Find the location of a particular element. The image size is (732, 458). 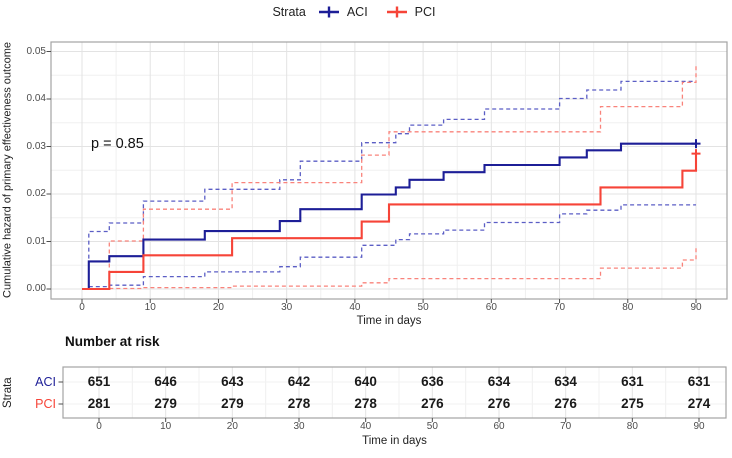

legend-item-aci: ACI is located at coordinates (343, 12).